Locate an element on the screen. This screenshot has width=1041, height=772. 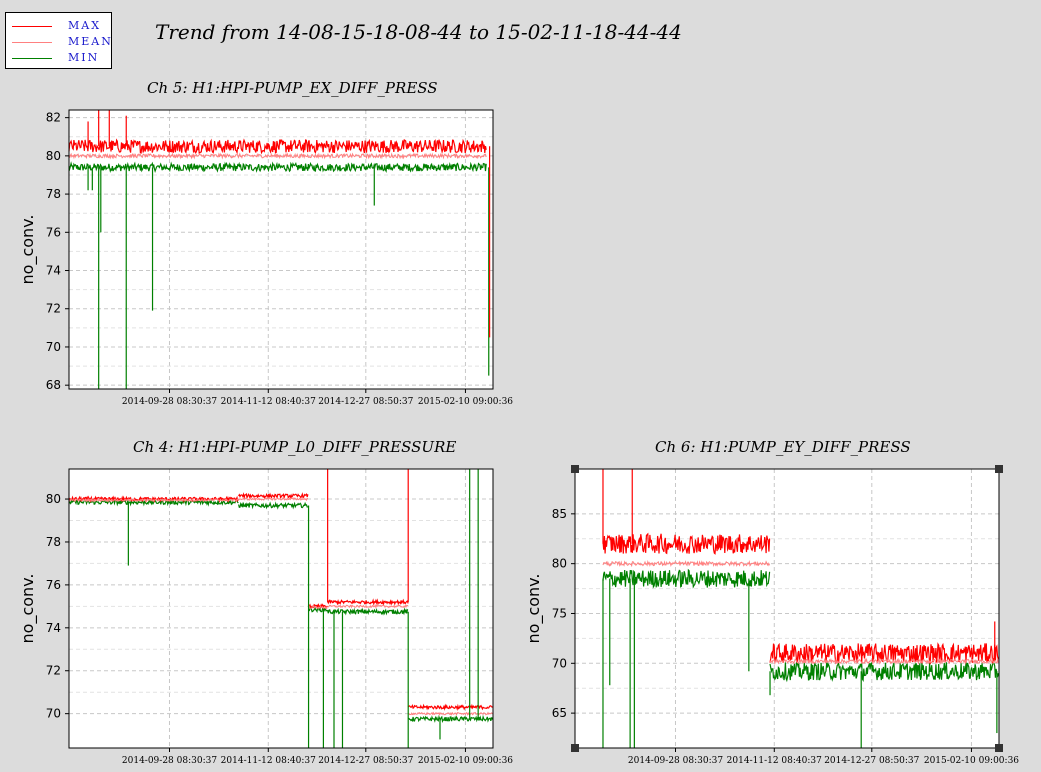
series-max-ch6 is located at coordinates (801, 598).